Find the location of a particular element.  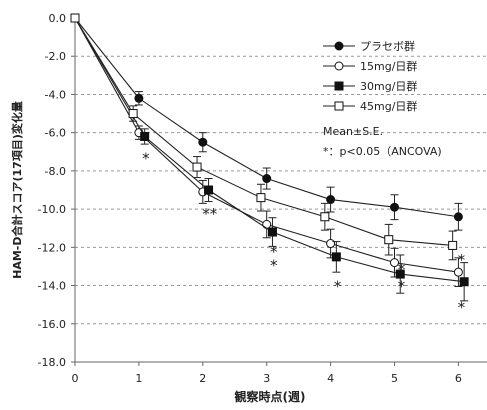

x-tick-label: 6 is located at coordinates (458, 378).